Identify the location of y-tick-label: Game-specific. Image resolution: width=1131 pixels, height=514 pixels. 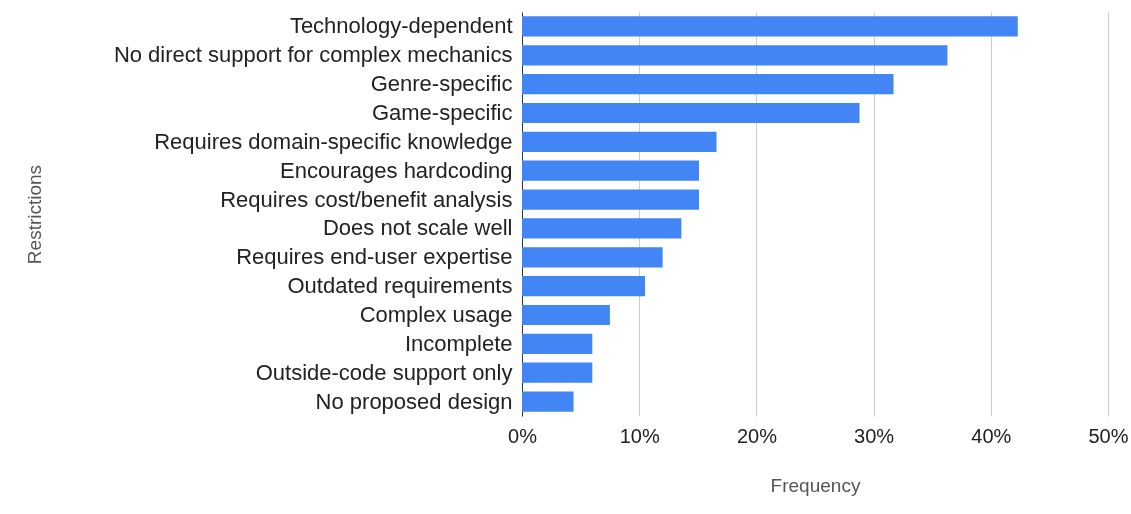
(442, 112).